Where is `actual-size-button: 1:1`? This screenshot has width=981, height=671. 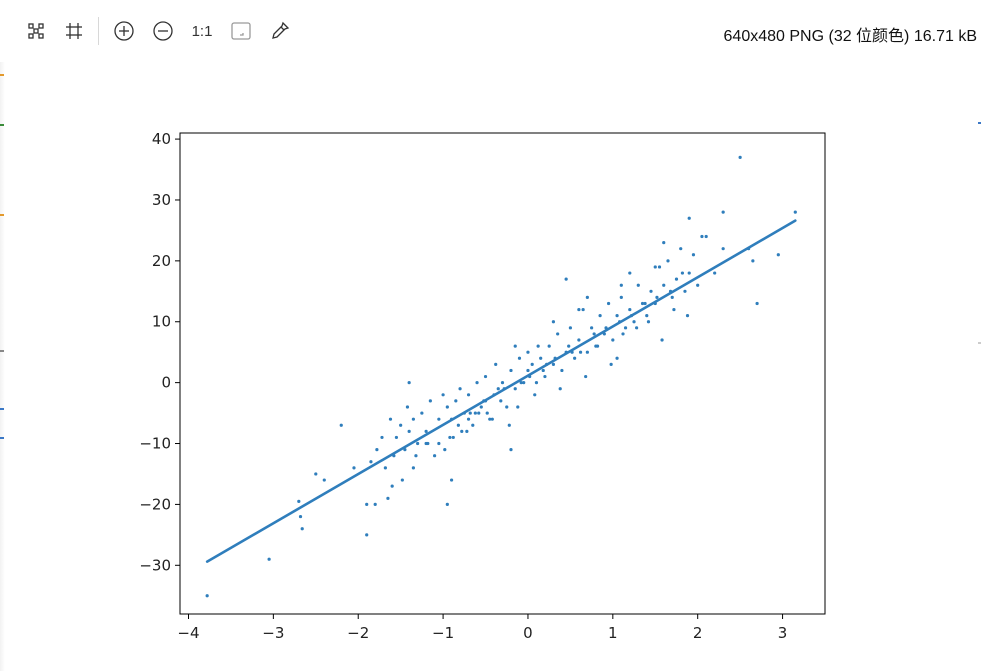
actual-size-button: 1:1 is located at coordinates (202, 31).